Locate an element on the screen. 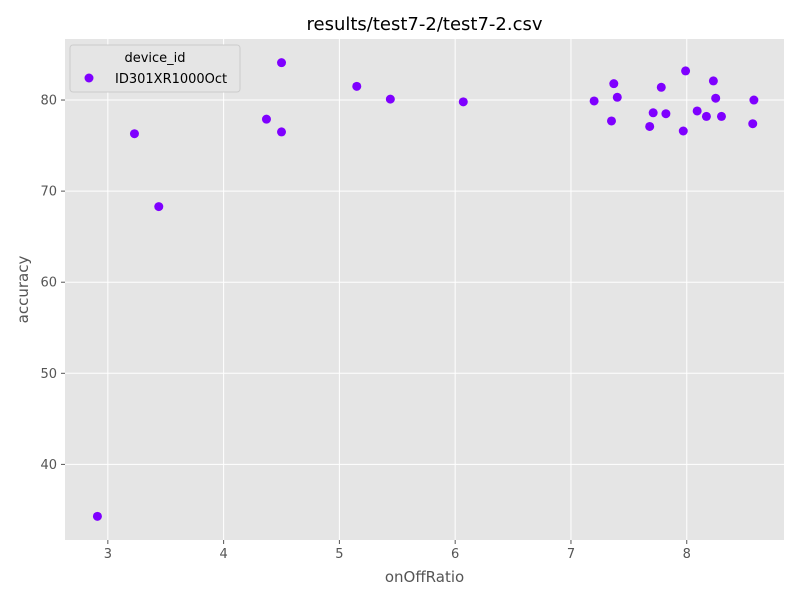  chart-title: results/test7-2/test7-2.csv is located at coordinates (424, 24).